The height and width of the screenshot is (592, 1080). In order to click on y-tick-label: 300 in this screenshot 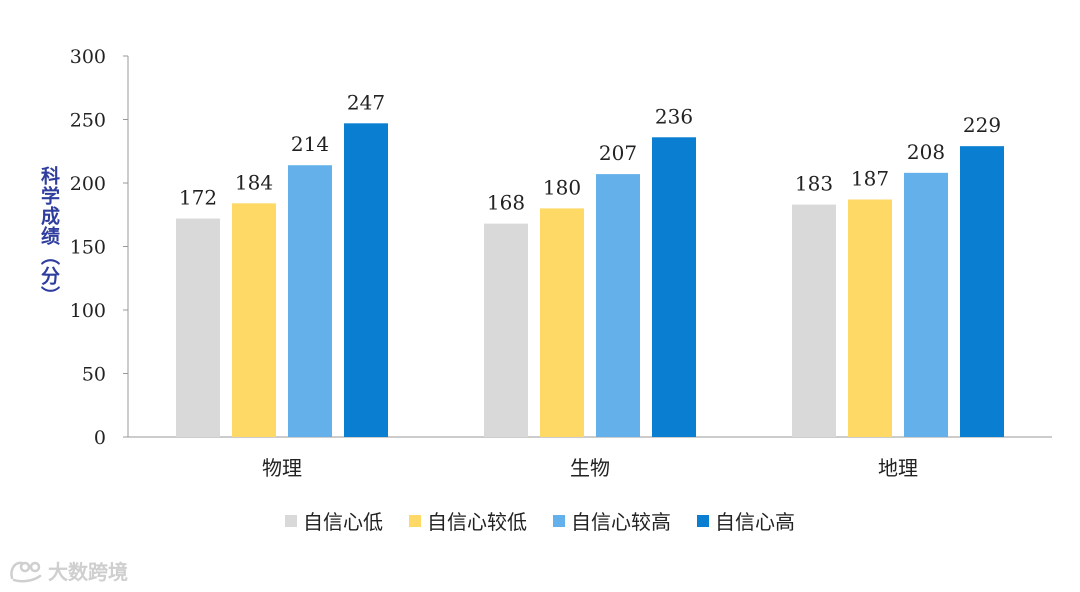, I will do `click(88, 57)`.